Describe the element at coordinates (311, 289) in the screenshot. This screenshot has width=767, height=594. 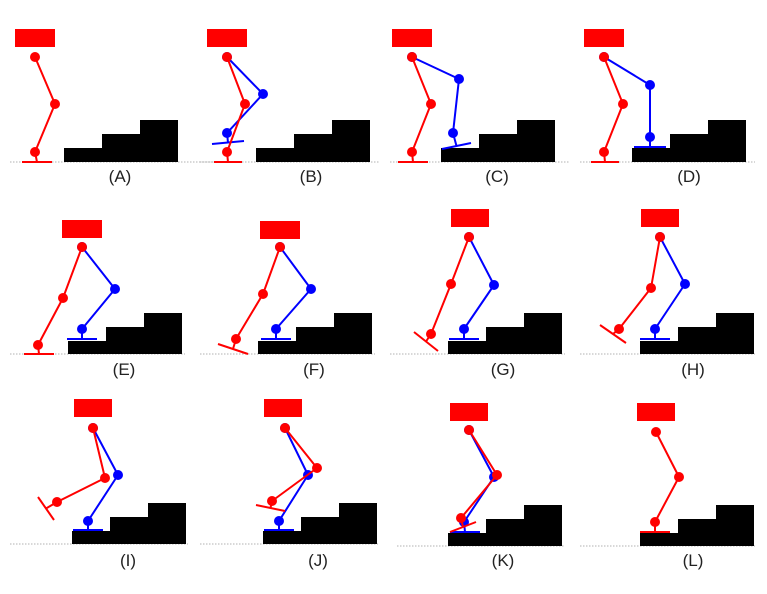
I see `right-knee-joint-f` at that location.